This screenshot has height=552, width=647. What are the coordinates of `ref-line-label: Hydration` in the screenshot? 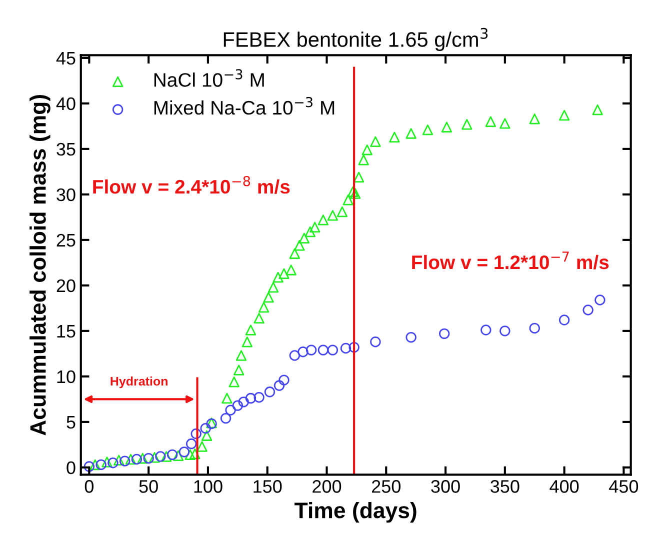 It's located at (139, 382).